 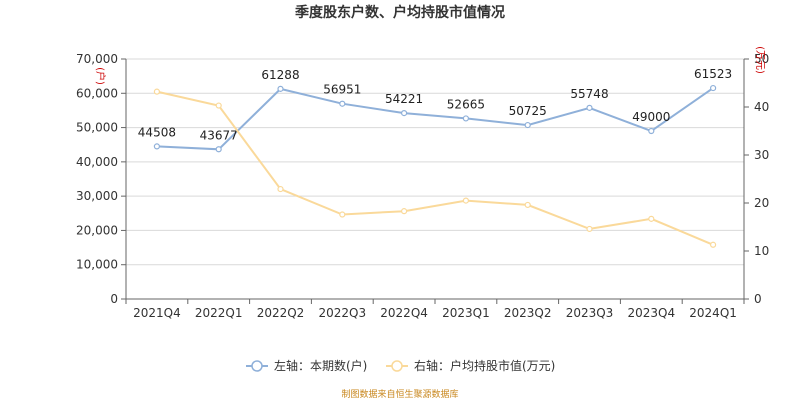 What do you see at coordinates (589, 94) in the screenshot?
I see `data-label: 55748` at bounding box center [589, 94].